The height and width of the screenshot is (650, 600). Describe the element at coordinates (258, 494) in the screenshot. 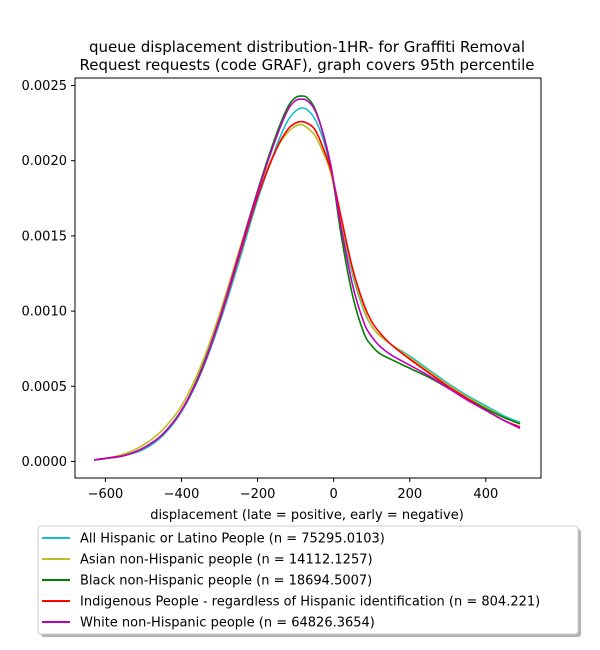

I see `x-tick-label: −200` at that location.